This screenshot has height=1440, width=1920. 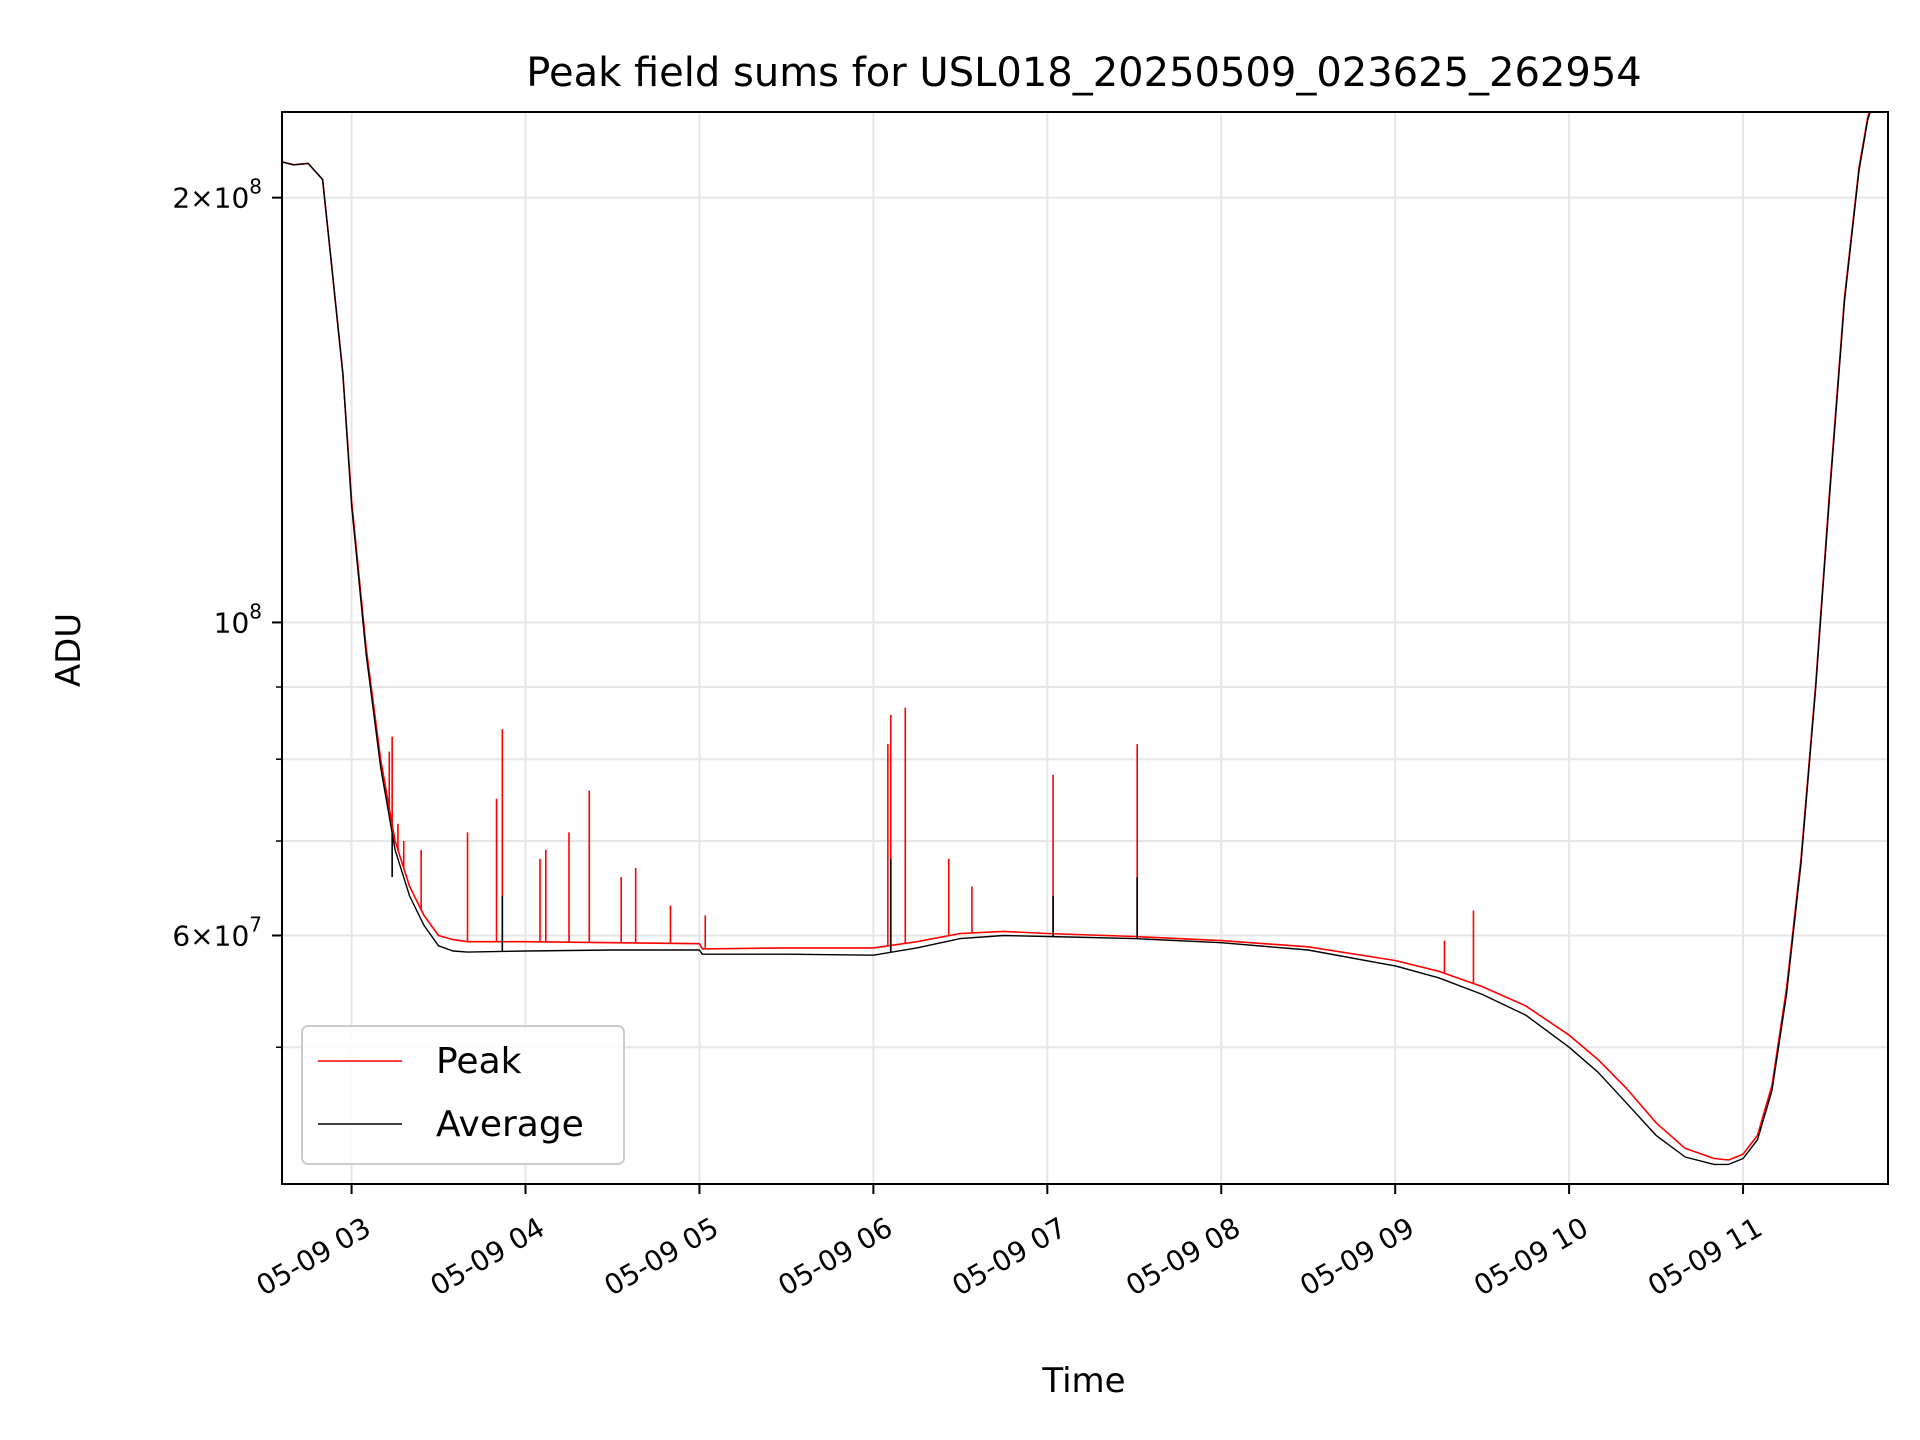 What do you see at coordinates (463, 1095) in the screenshot?
I see `legend: Peak Average` at bounding box center [463, 1095].